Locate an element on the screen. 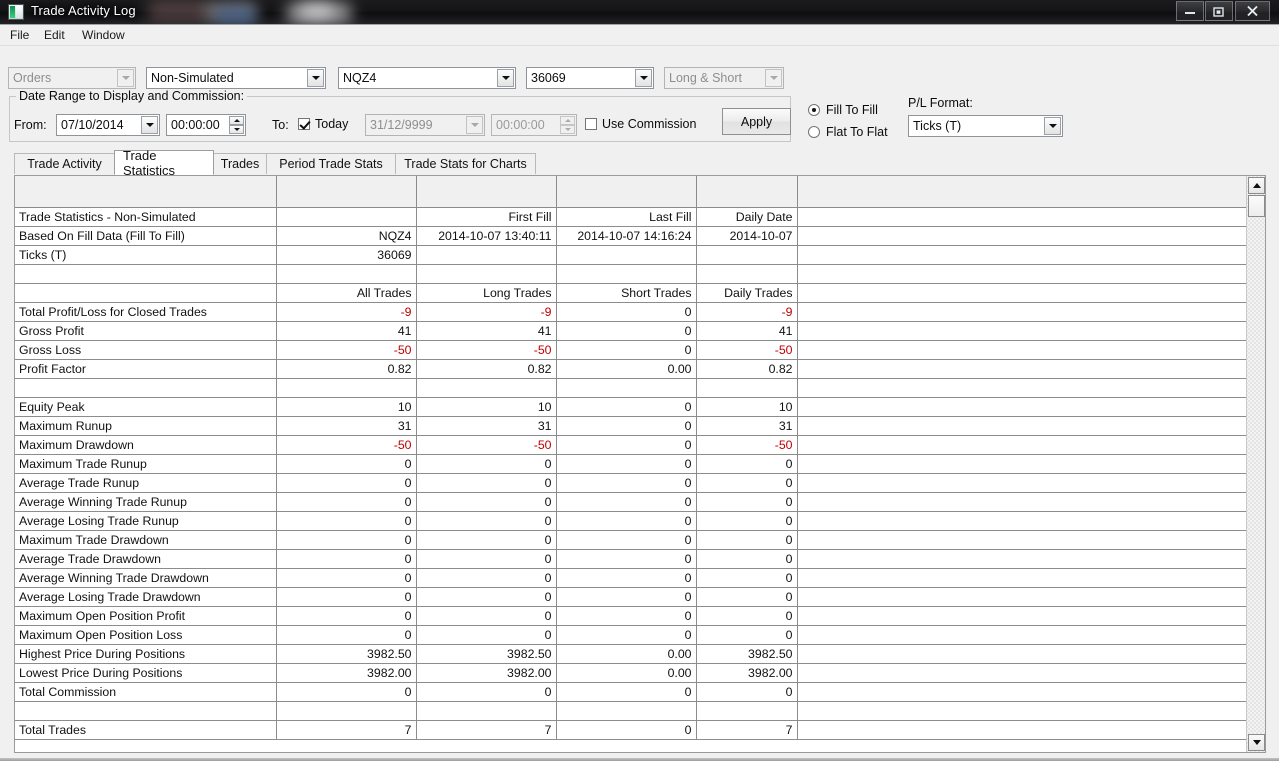 This screenshot has height=761, width=1279. grid-row: Gross Profit 41 41 0 41 is located at coordinates (630, 331).